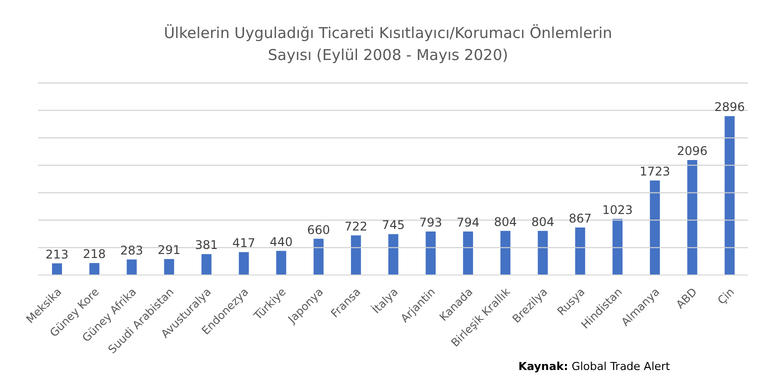 The image size is (768, 389). Describe the element at coordinates (206, 245) in the screenshot. I see `data-label: 381` at that location.